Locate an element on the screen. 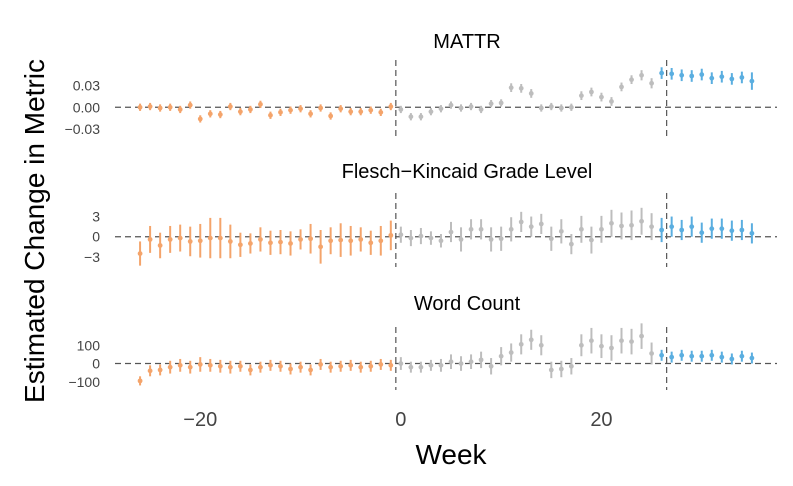 The image size is (793, 486). y-tick-label: −3 is located at coordinates (92, 257).